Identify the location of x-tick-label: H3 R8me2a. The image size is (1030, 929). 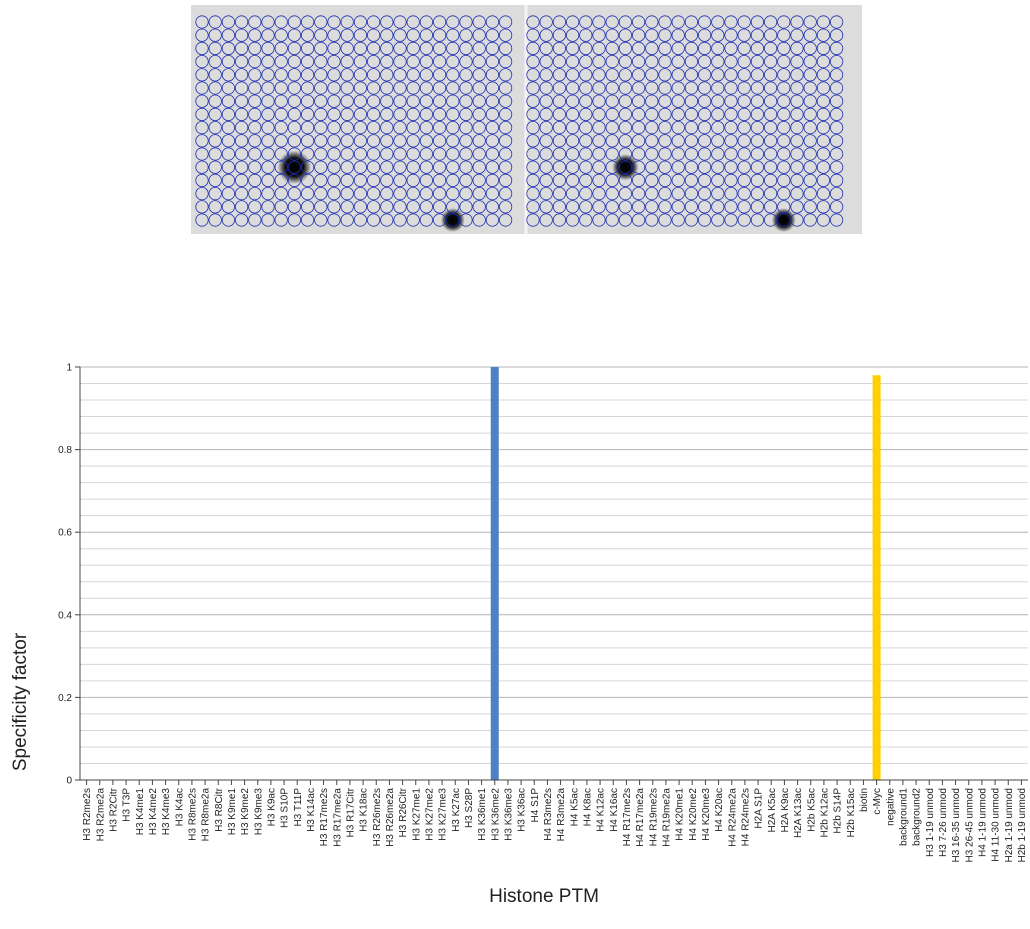
(206, 815).